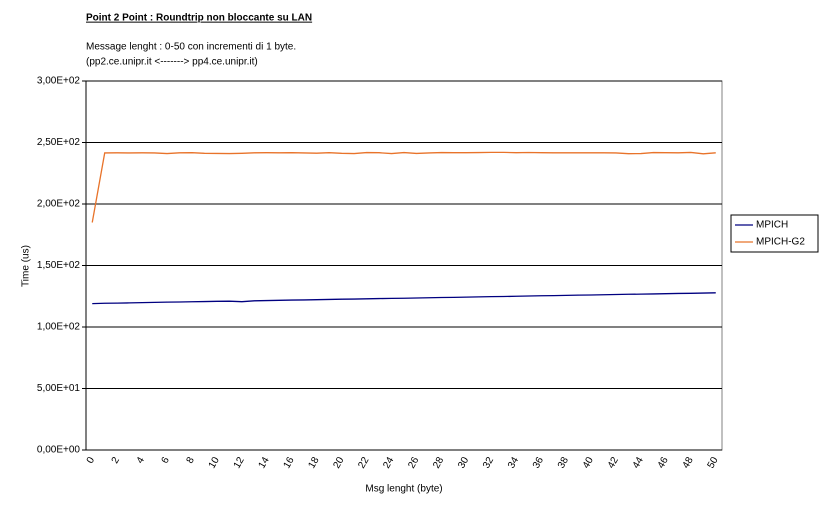 The height and width of the screenshot is (511, 821). I want to click on y-tick-label: 0,00E+00, so click(59, 450).